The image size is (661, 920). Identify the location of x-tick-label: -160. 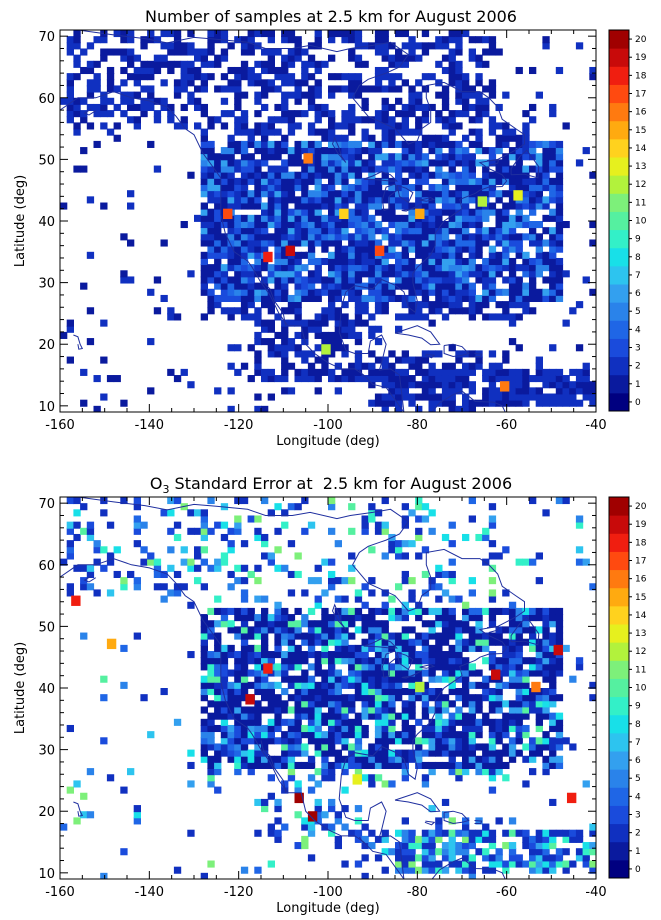
(60, 425).